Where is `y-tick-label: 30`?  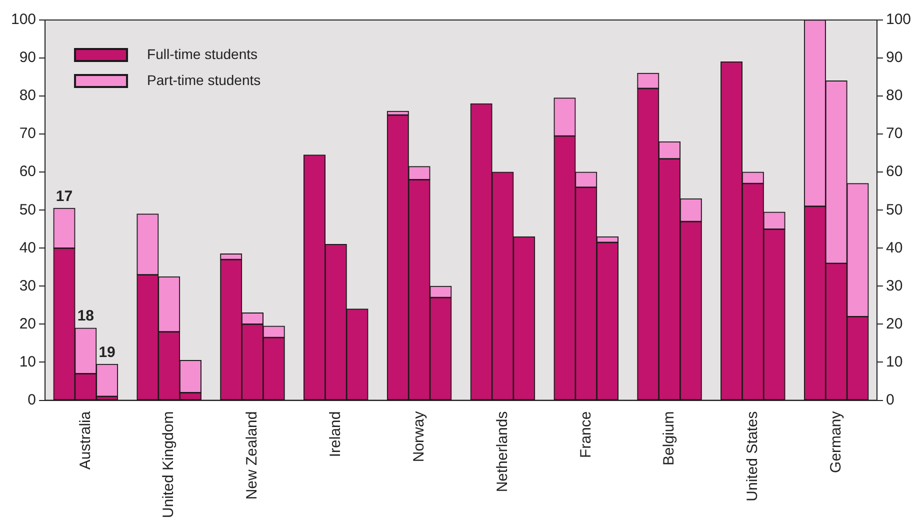
y-tick-label: 30 is located at coordinates (27, 285).